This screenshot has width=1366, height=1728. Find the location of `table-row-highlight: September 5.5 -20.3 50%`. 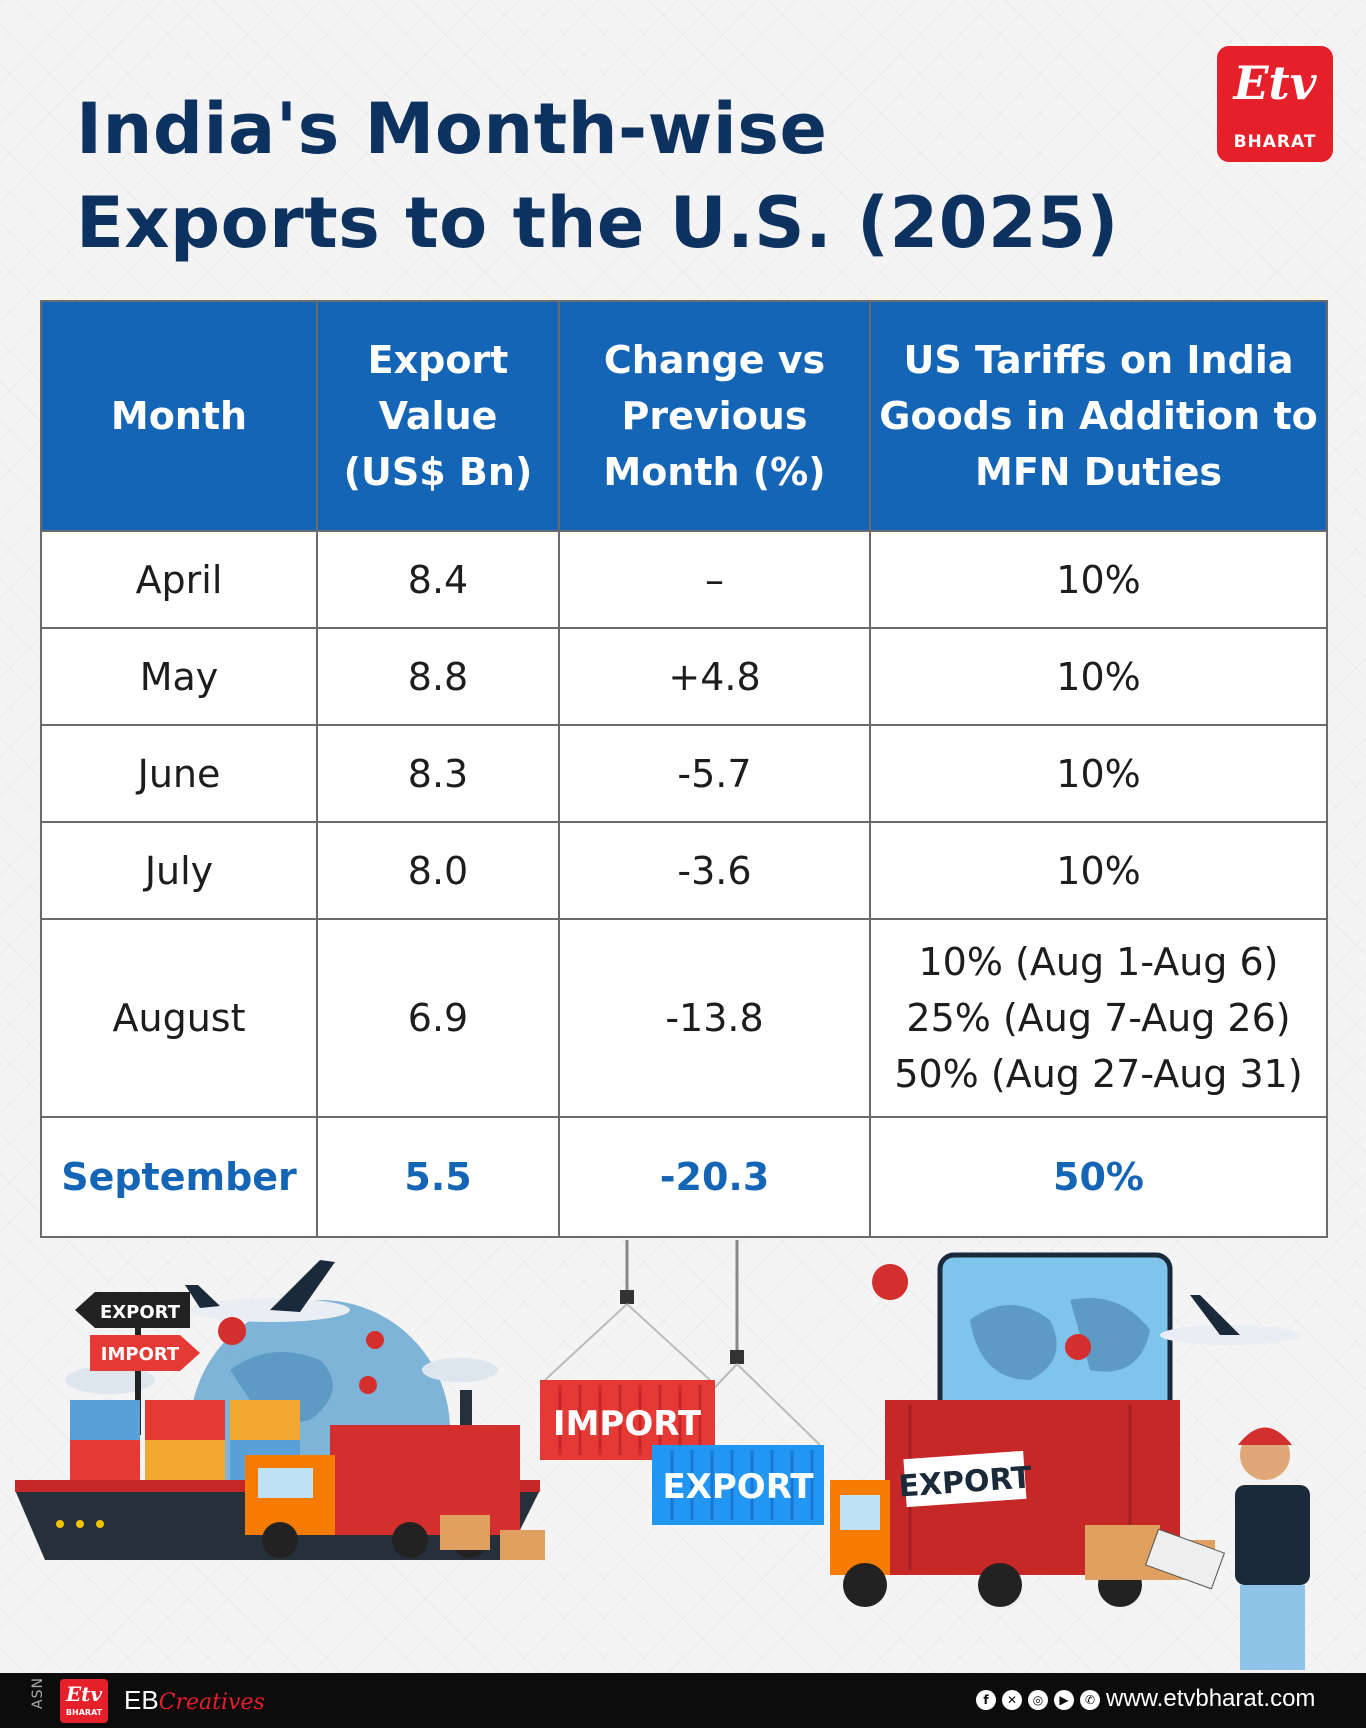

table-row-highlight: September 5.5 -20.3 50% is located at coordinates (684, 1177).